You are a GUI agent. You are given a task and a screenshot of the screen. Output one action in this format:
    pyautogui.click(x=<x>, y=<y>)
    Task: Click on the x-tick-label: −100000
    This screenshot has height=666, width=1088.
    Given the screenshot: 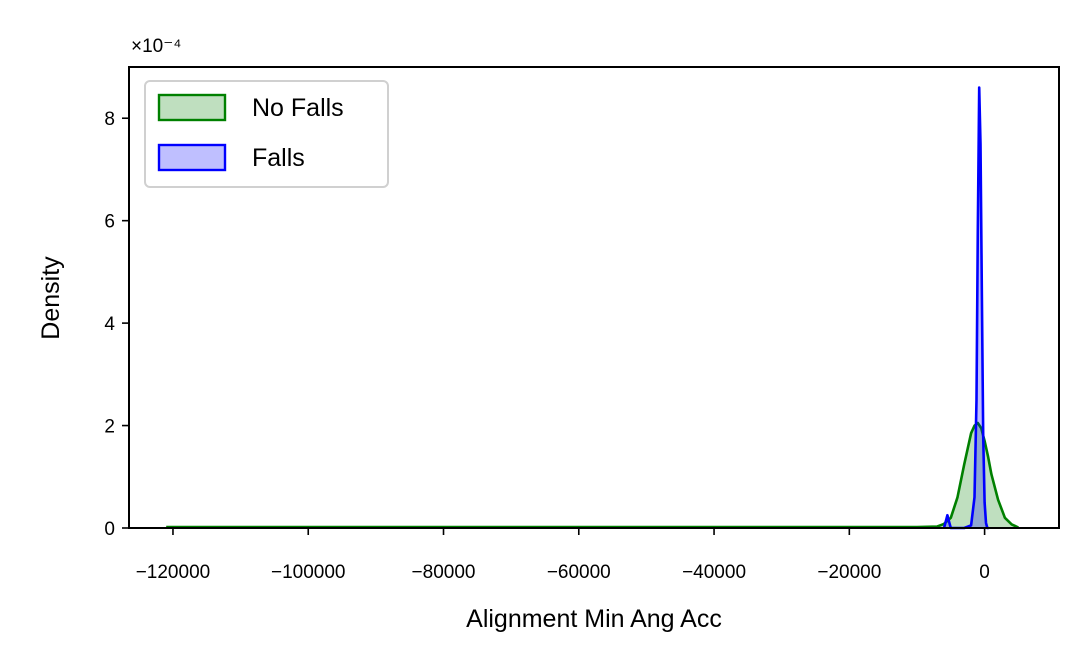 What is the action you would take?
    pyautogui.click(x=308, y=572)
    